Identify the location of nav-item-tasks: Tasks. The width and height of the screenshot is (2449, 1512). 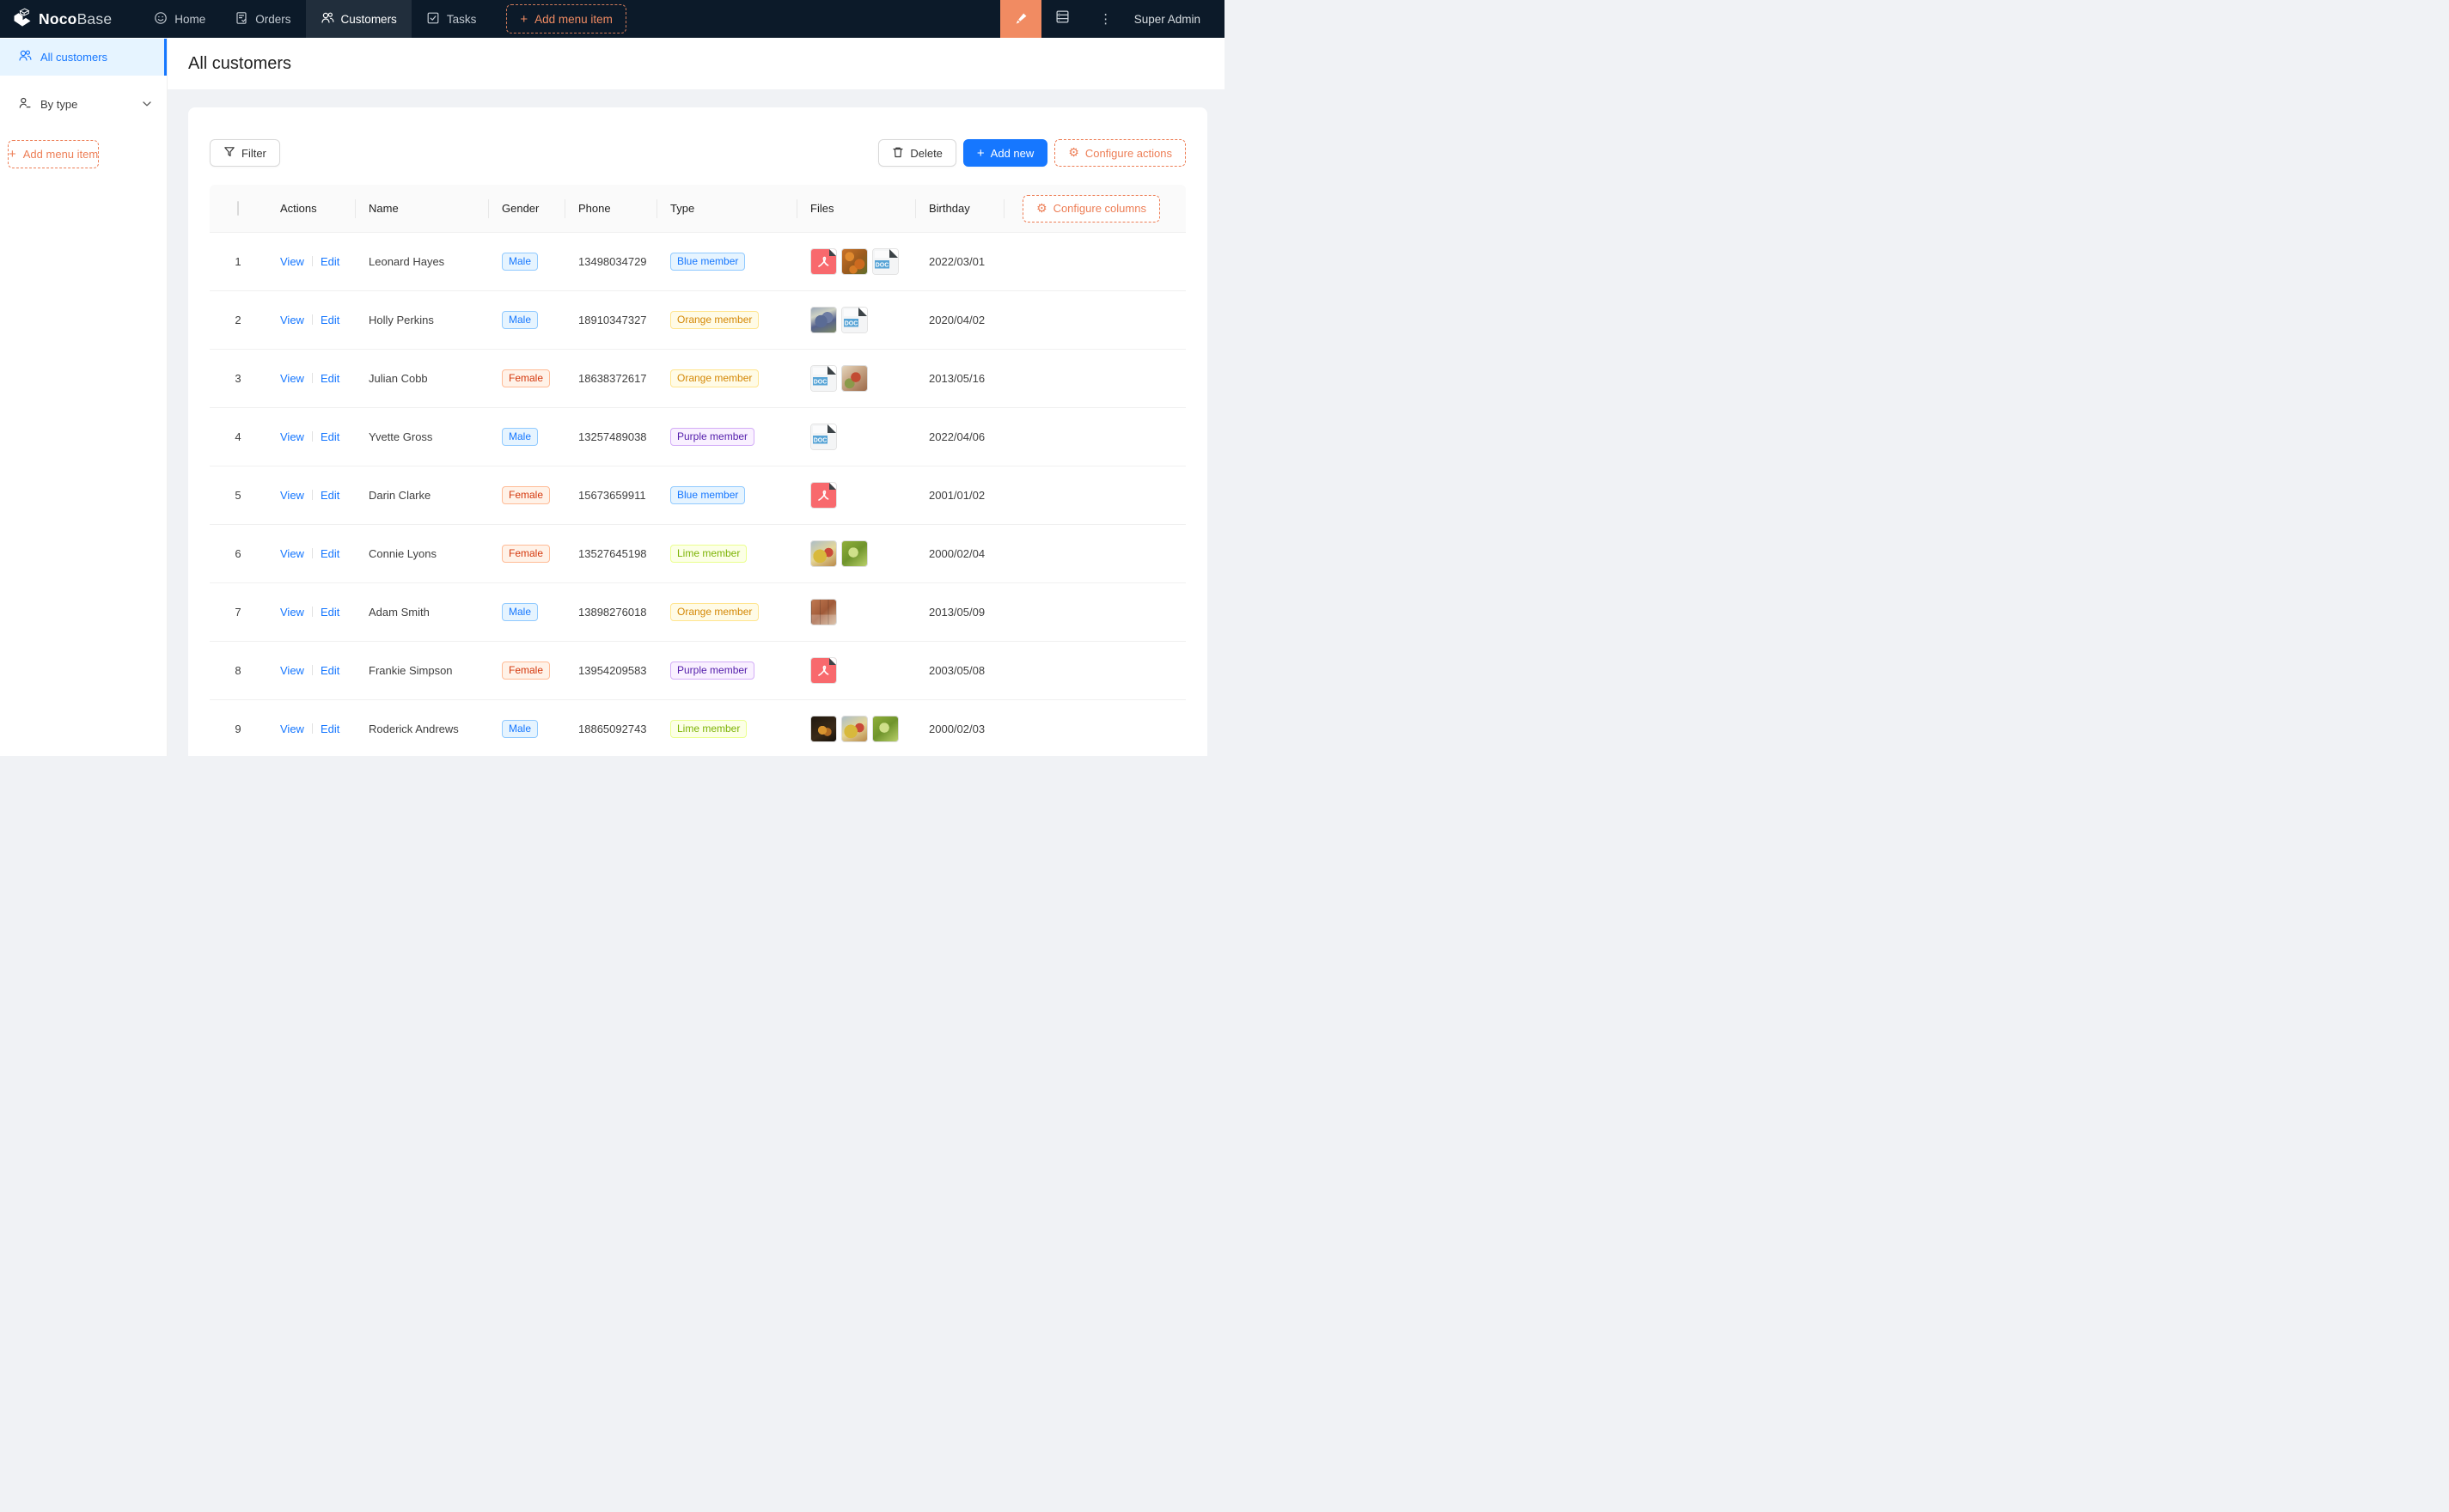
(452, 19).